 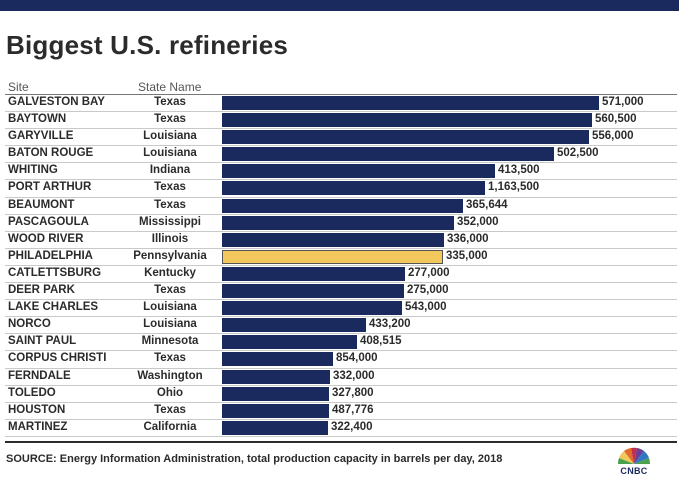 I want to click on table-row: PASCAGOULA Mississippi 352,000, so click(x=341, y=223).